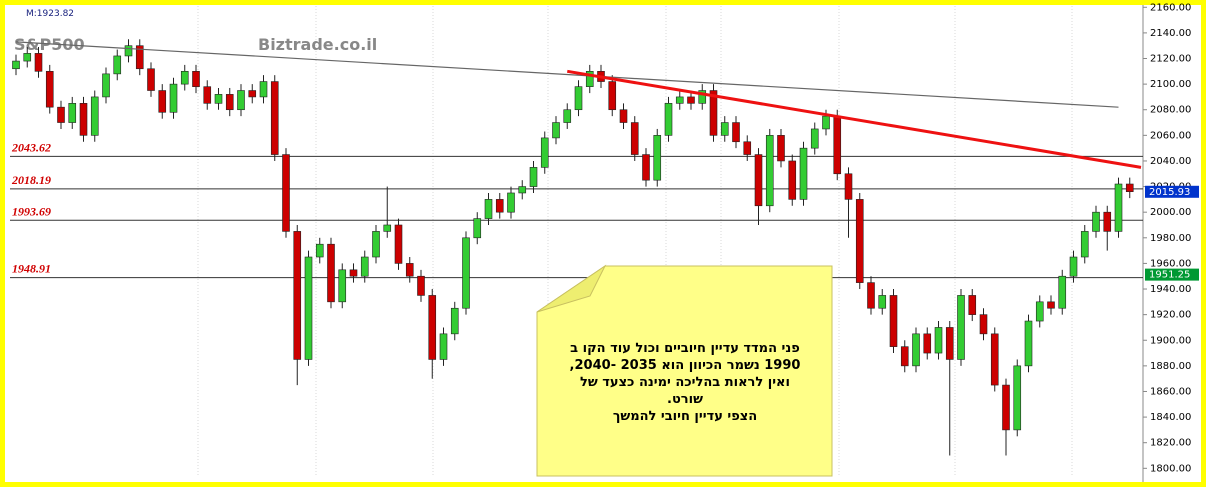 The width and height of the screenshot is (1206, 487). Describe the element at coordinates (1170, 340) in the screenshot. I see `y-tick-label: 1900.00` at that location.